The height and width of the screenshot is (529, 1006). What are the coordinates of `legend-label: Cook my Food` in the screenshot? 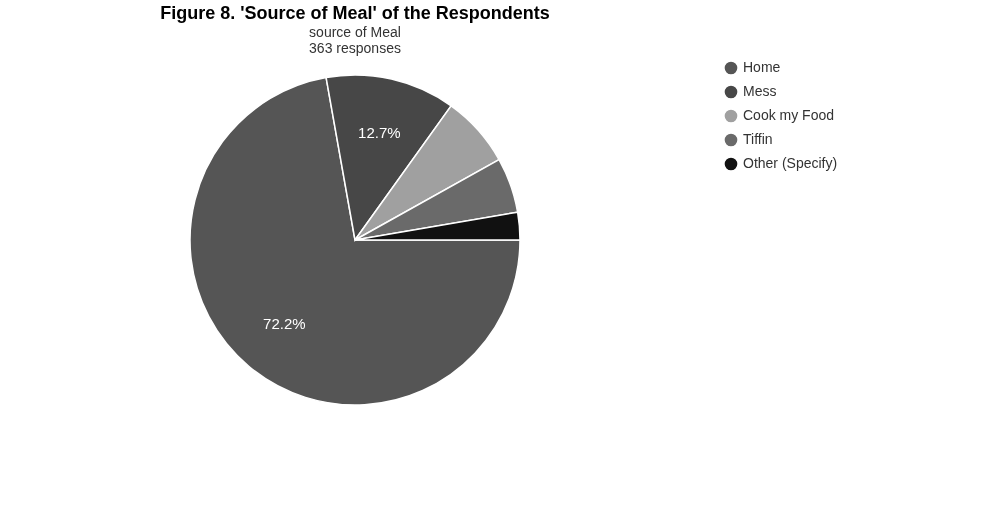 It's located at (789, 115).